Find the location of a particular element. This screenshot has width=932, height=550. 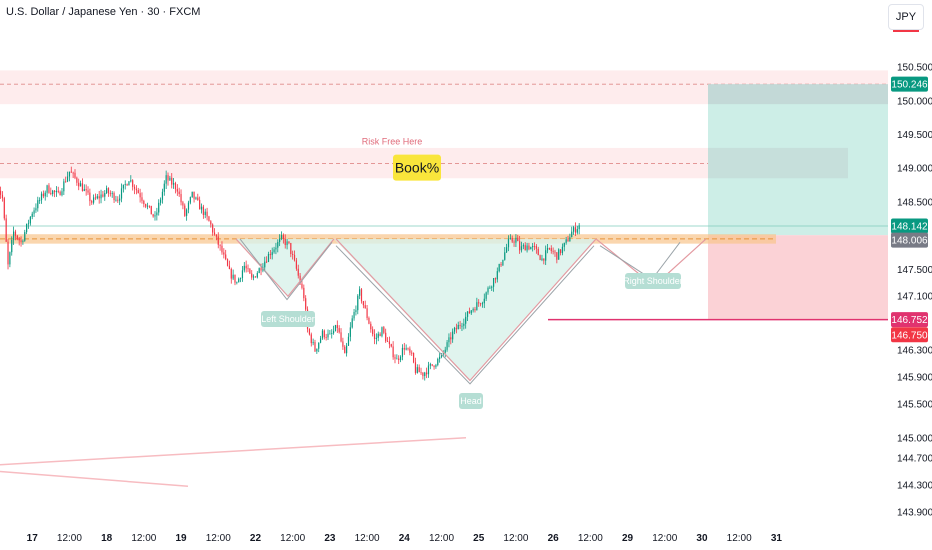

symbol-title: U.S. Dollar / Japanese Yen · 30 · FXCM is located at coordinates (103, 12).